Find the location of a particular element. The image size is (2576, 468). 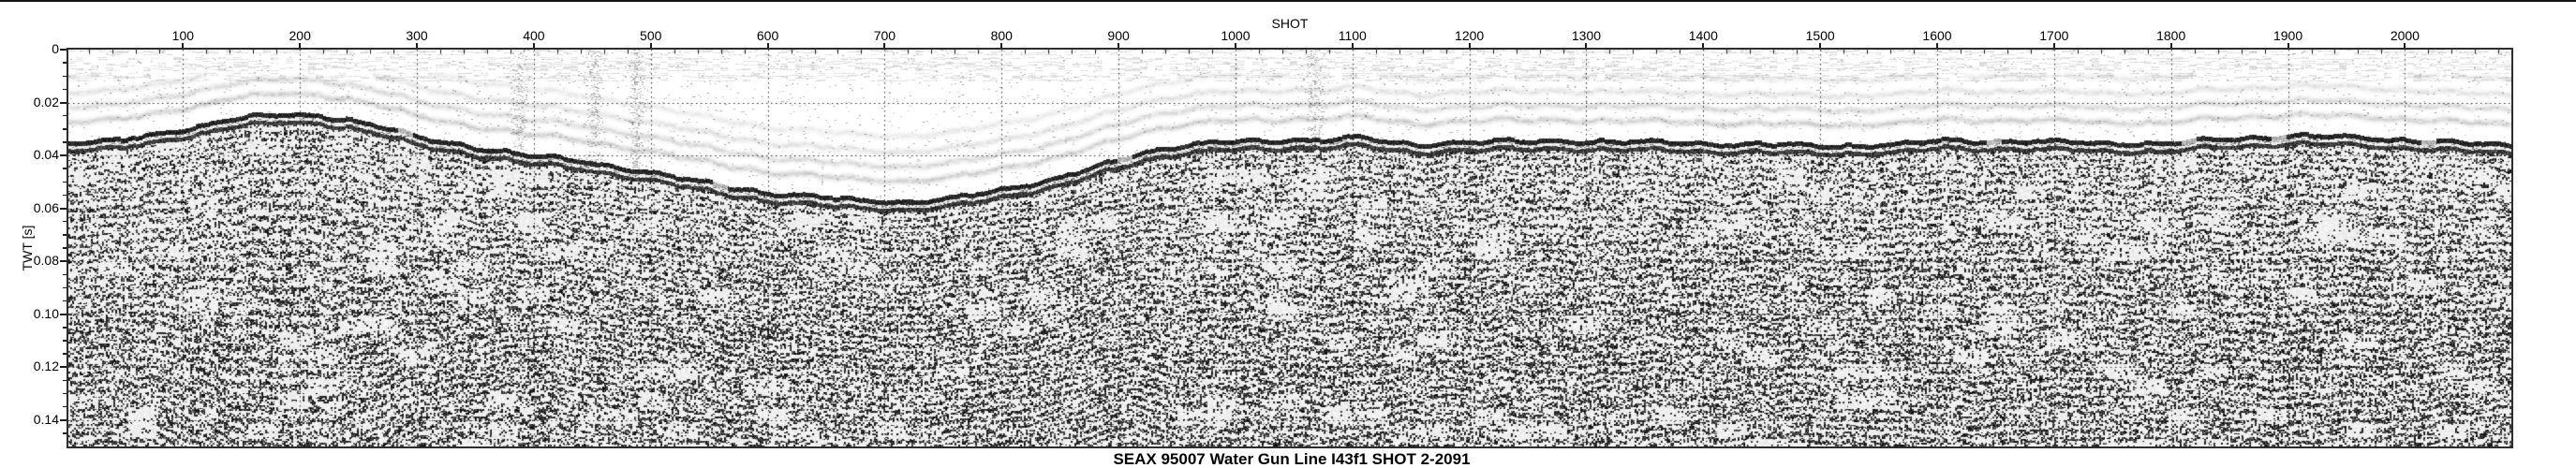

x-tick-label: 1500 is located at coordinates (1820, 35).